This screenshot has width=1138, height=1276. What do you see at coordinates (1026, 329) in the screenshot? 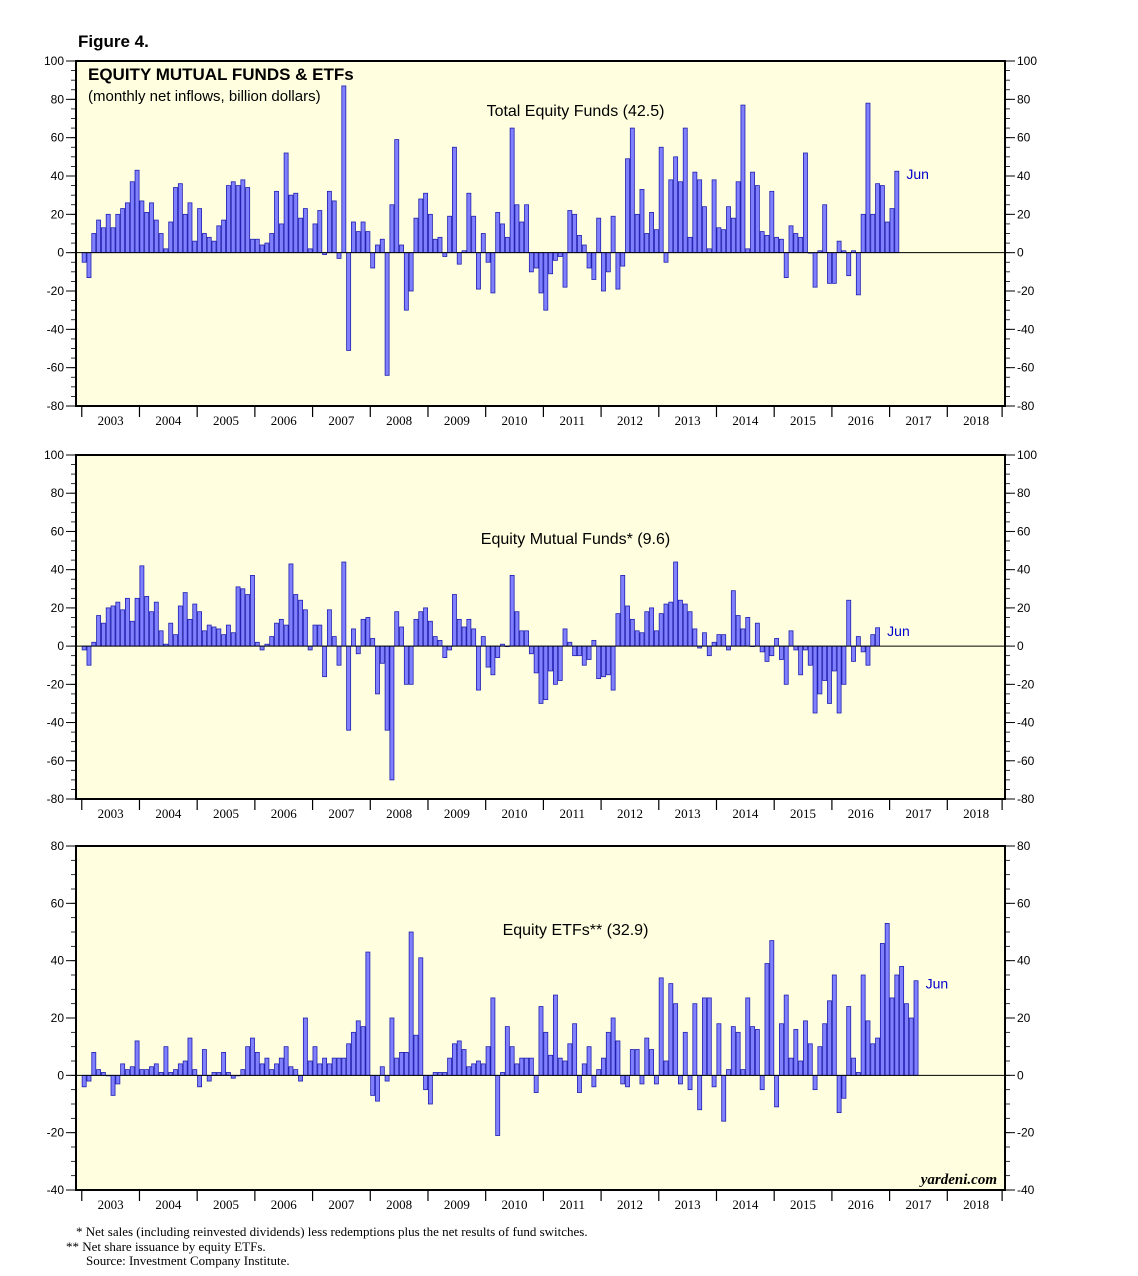
I see `y-tick-label-right: -40` at bounding box center [1026, 329].